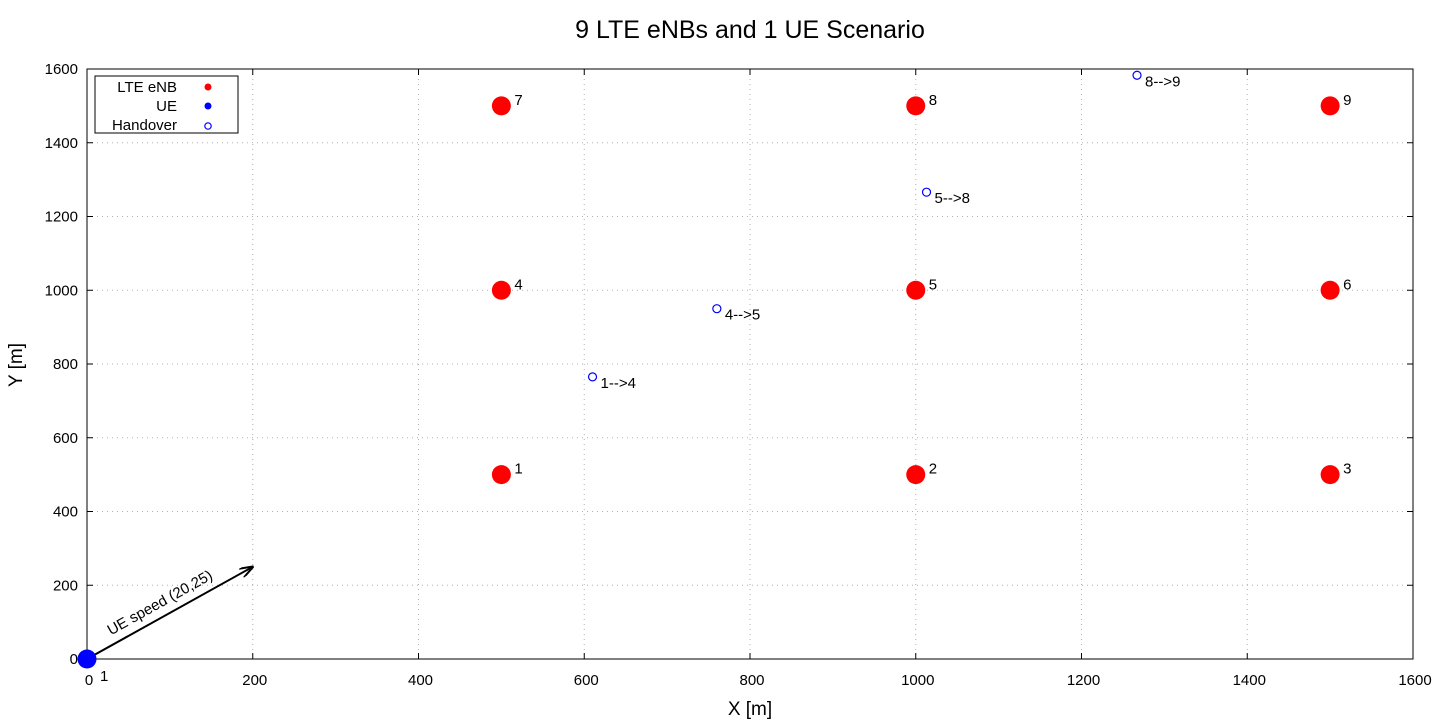  What do you see at coordinates (61, 290) in the screenshot?
I see `y-tick-label: 1000` at bounding box center [61, 290].